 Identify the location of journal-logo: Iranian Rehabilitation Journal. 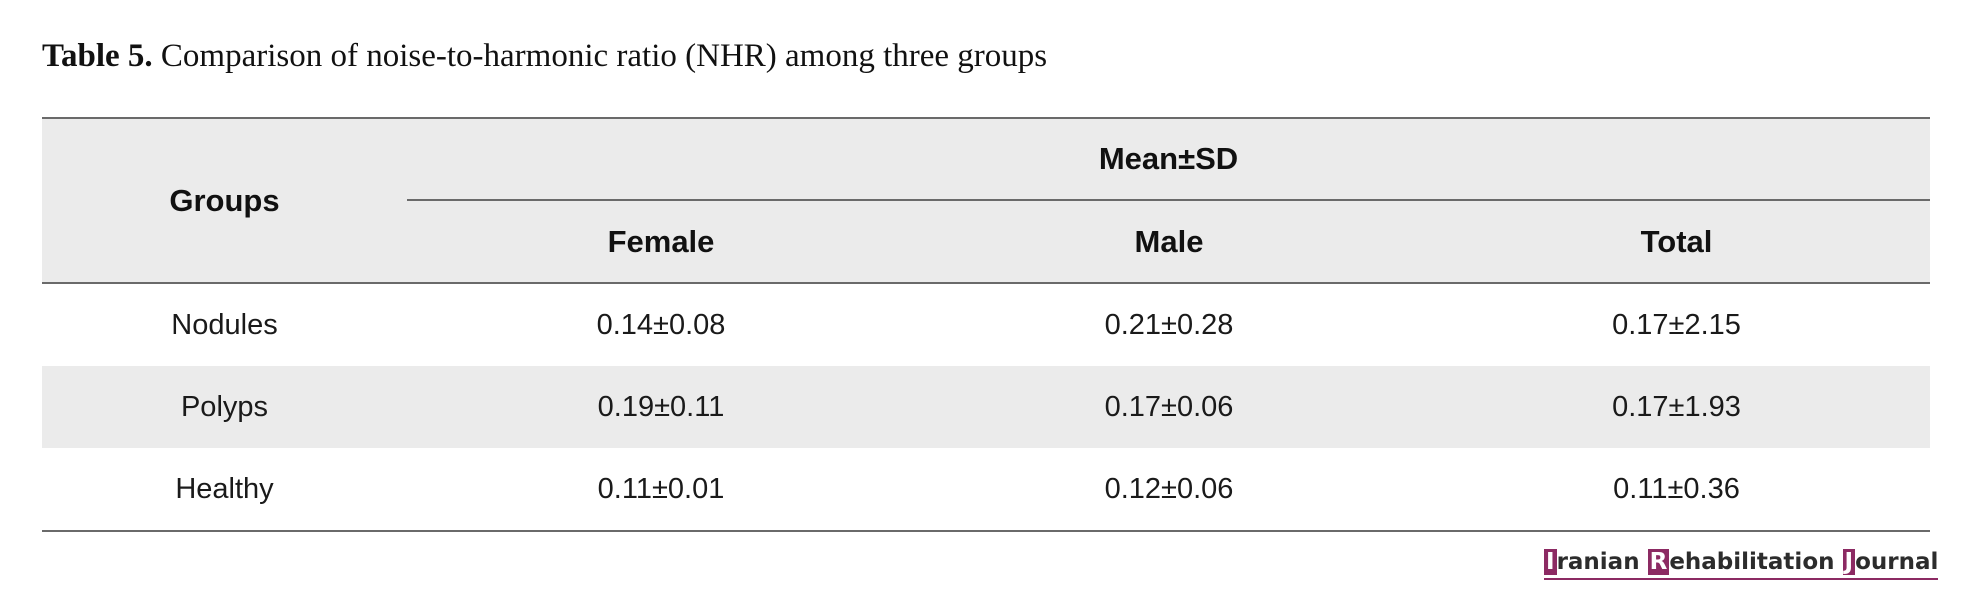
(1741, 564).